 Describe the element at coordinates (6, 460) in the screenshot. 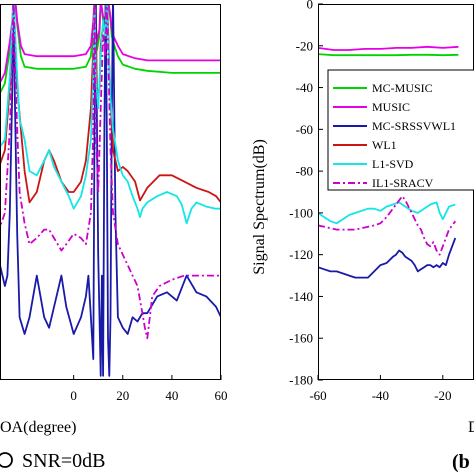

I see `snr-marker-icon` at that location.